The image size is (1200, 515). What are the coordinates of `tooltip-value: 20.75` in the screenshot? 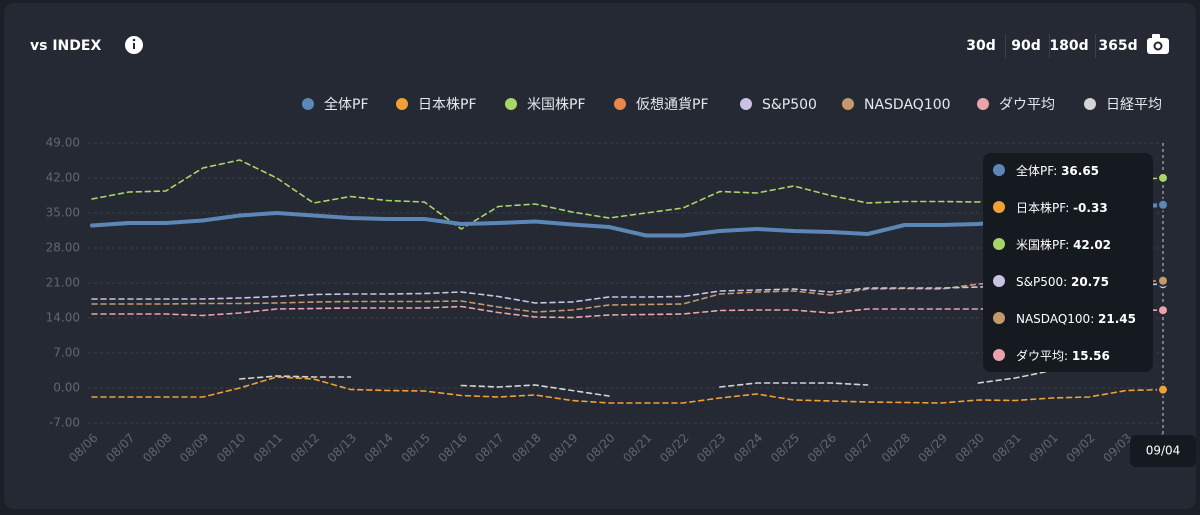 It's located at (1090, 282).